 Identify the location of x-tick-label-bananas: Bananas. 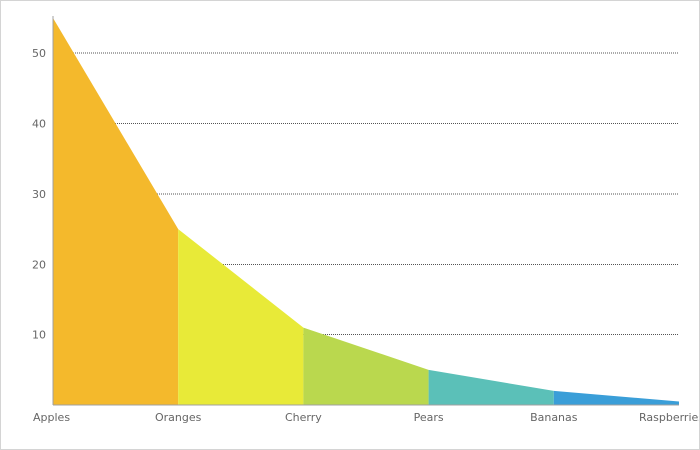
(554, 417).